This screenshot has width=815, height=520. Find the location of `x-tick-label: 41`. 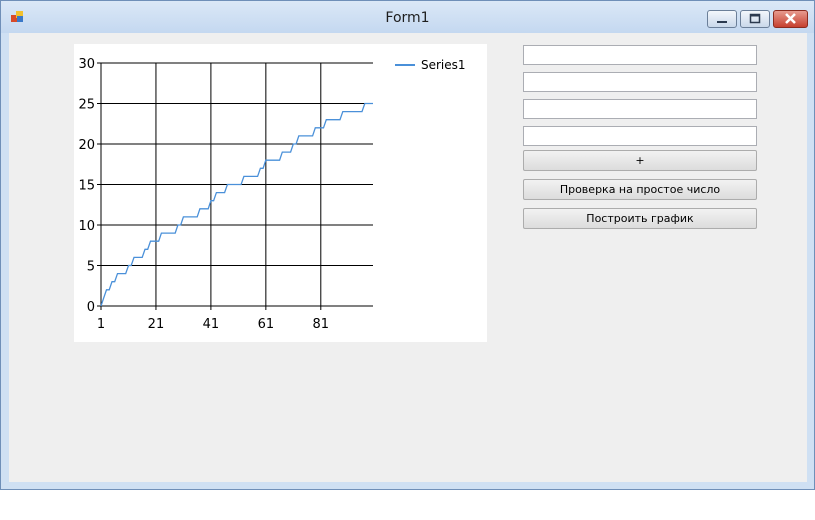

x-tick-label: 41 is located at coordinates (211, 324).